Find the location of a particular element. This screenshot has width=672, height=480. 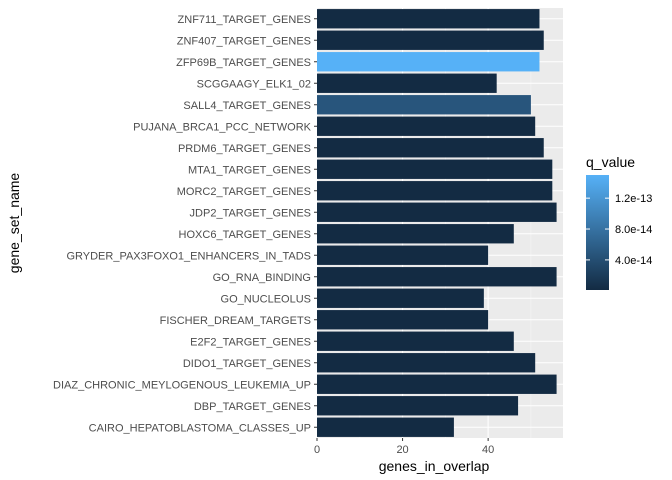

y-tick-label: GRYDER_PAX3FOXO1_ENHANCERS_IN_TADS is located at coordinates (188, 256).